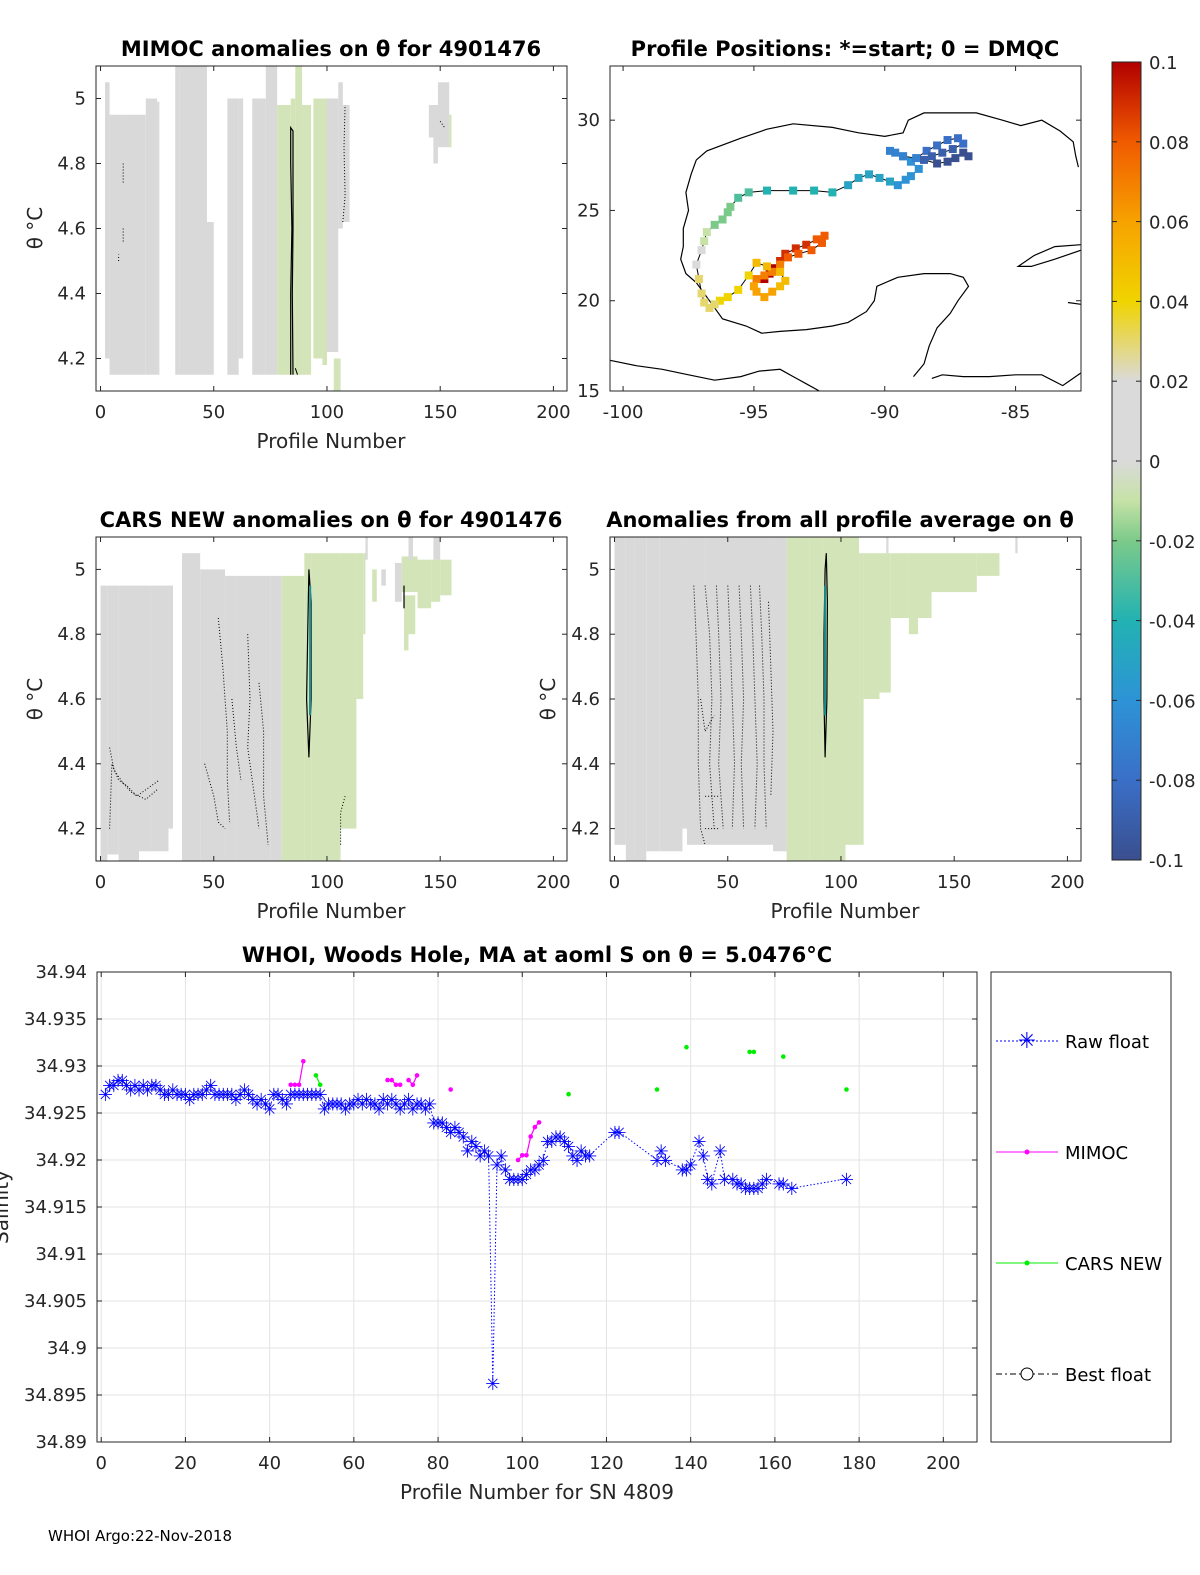 This screenshot has height=1575, width=1200. Describe the element at coordinates (606, 1463) in the screenshot. I see `x-tick-label: 120` at that location.